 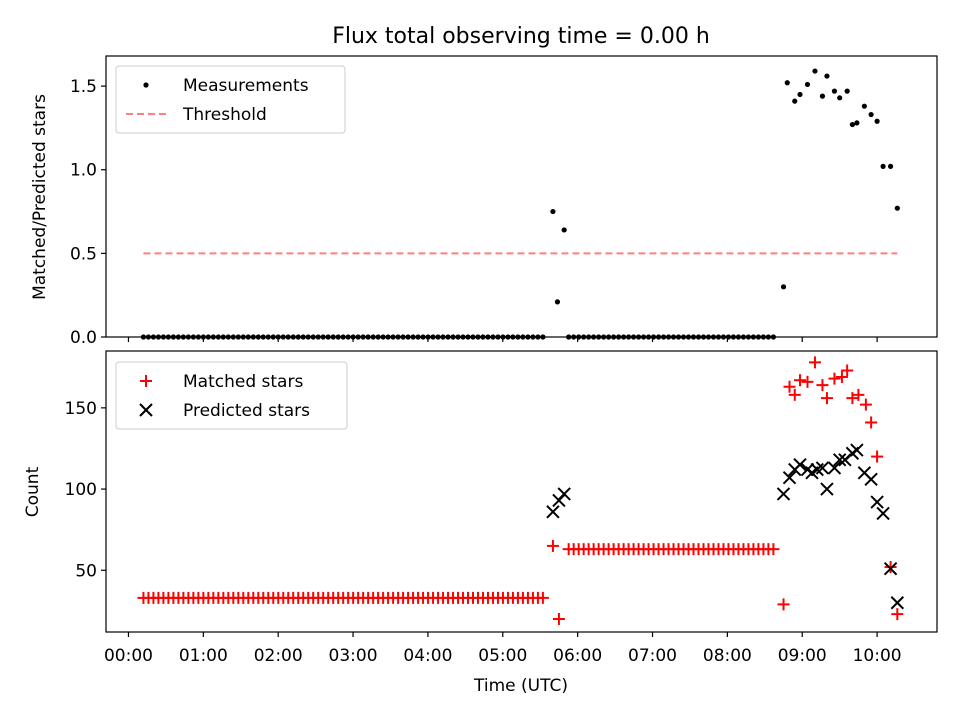 I want to click on top-y-axis: 0.0 0.5 1.0 1.5, so click(x=88, y=212).